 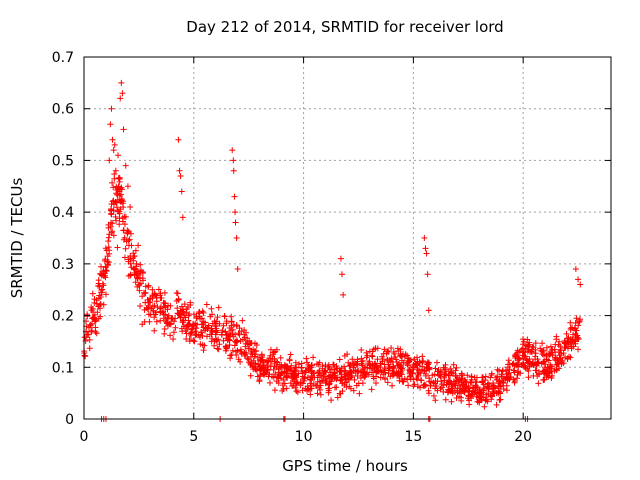 What do you see at coordinates (345, 466) in the screenshot?
I see `x-axis-label: GPS time / hours` at bounding box center [345, 466].